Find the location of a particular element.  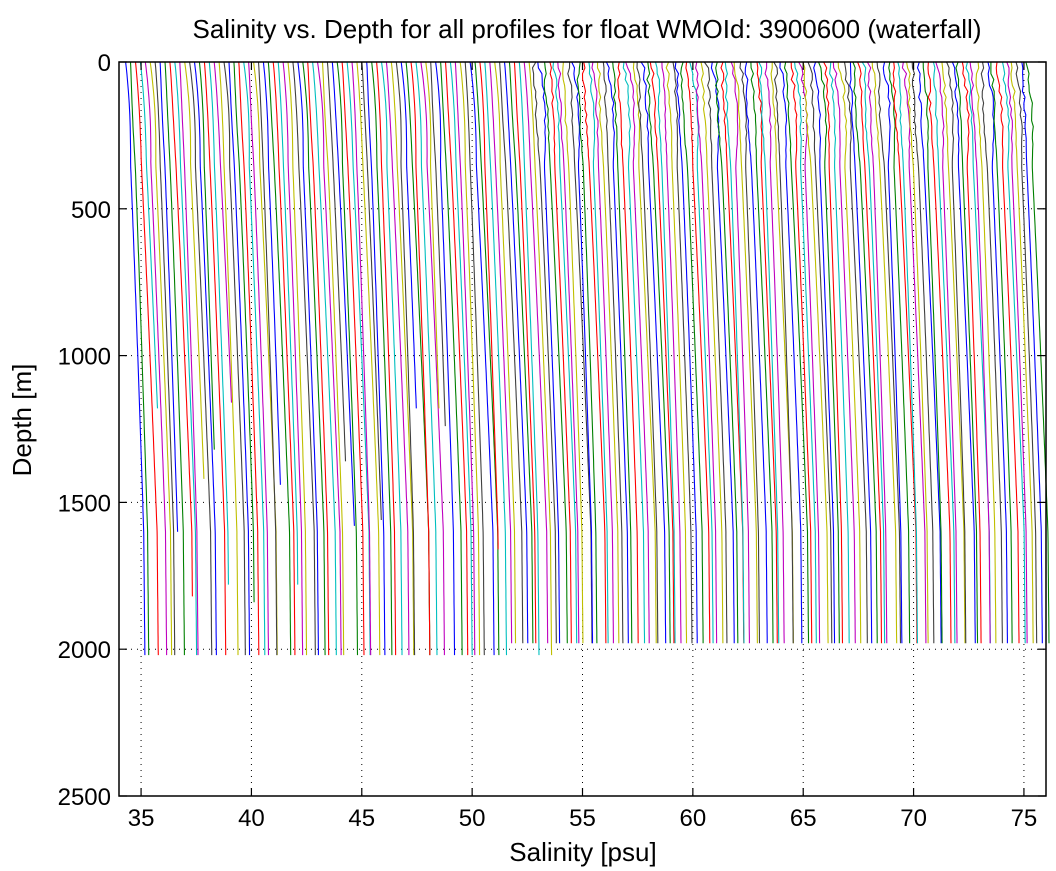

y-tick-label: 2000 is located at coordinates (84, 650).